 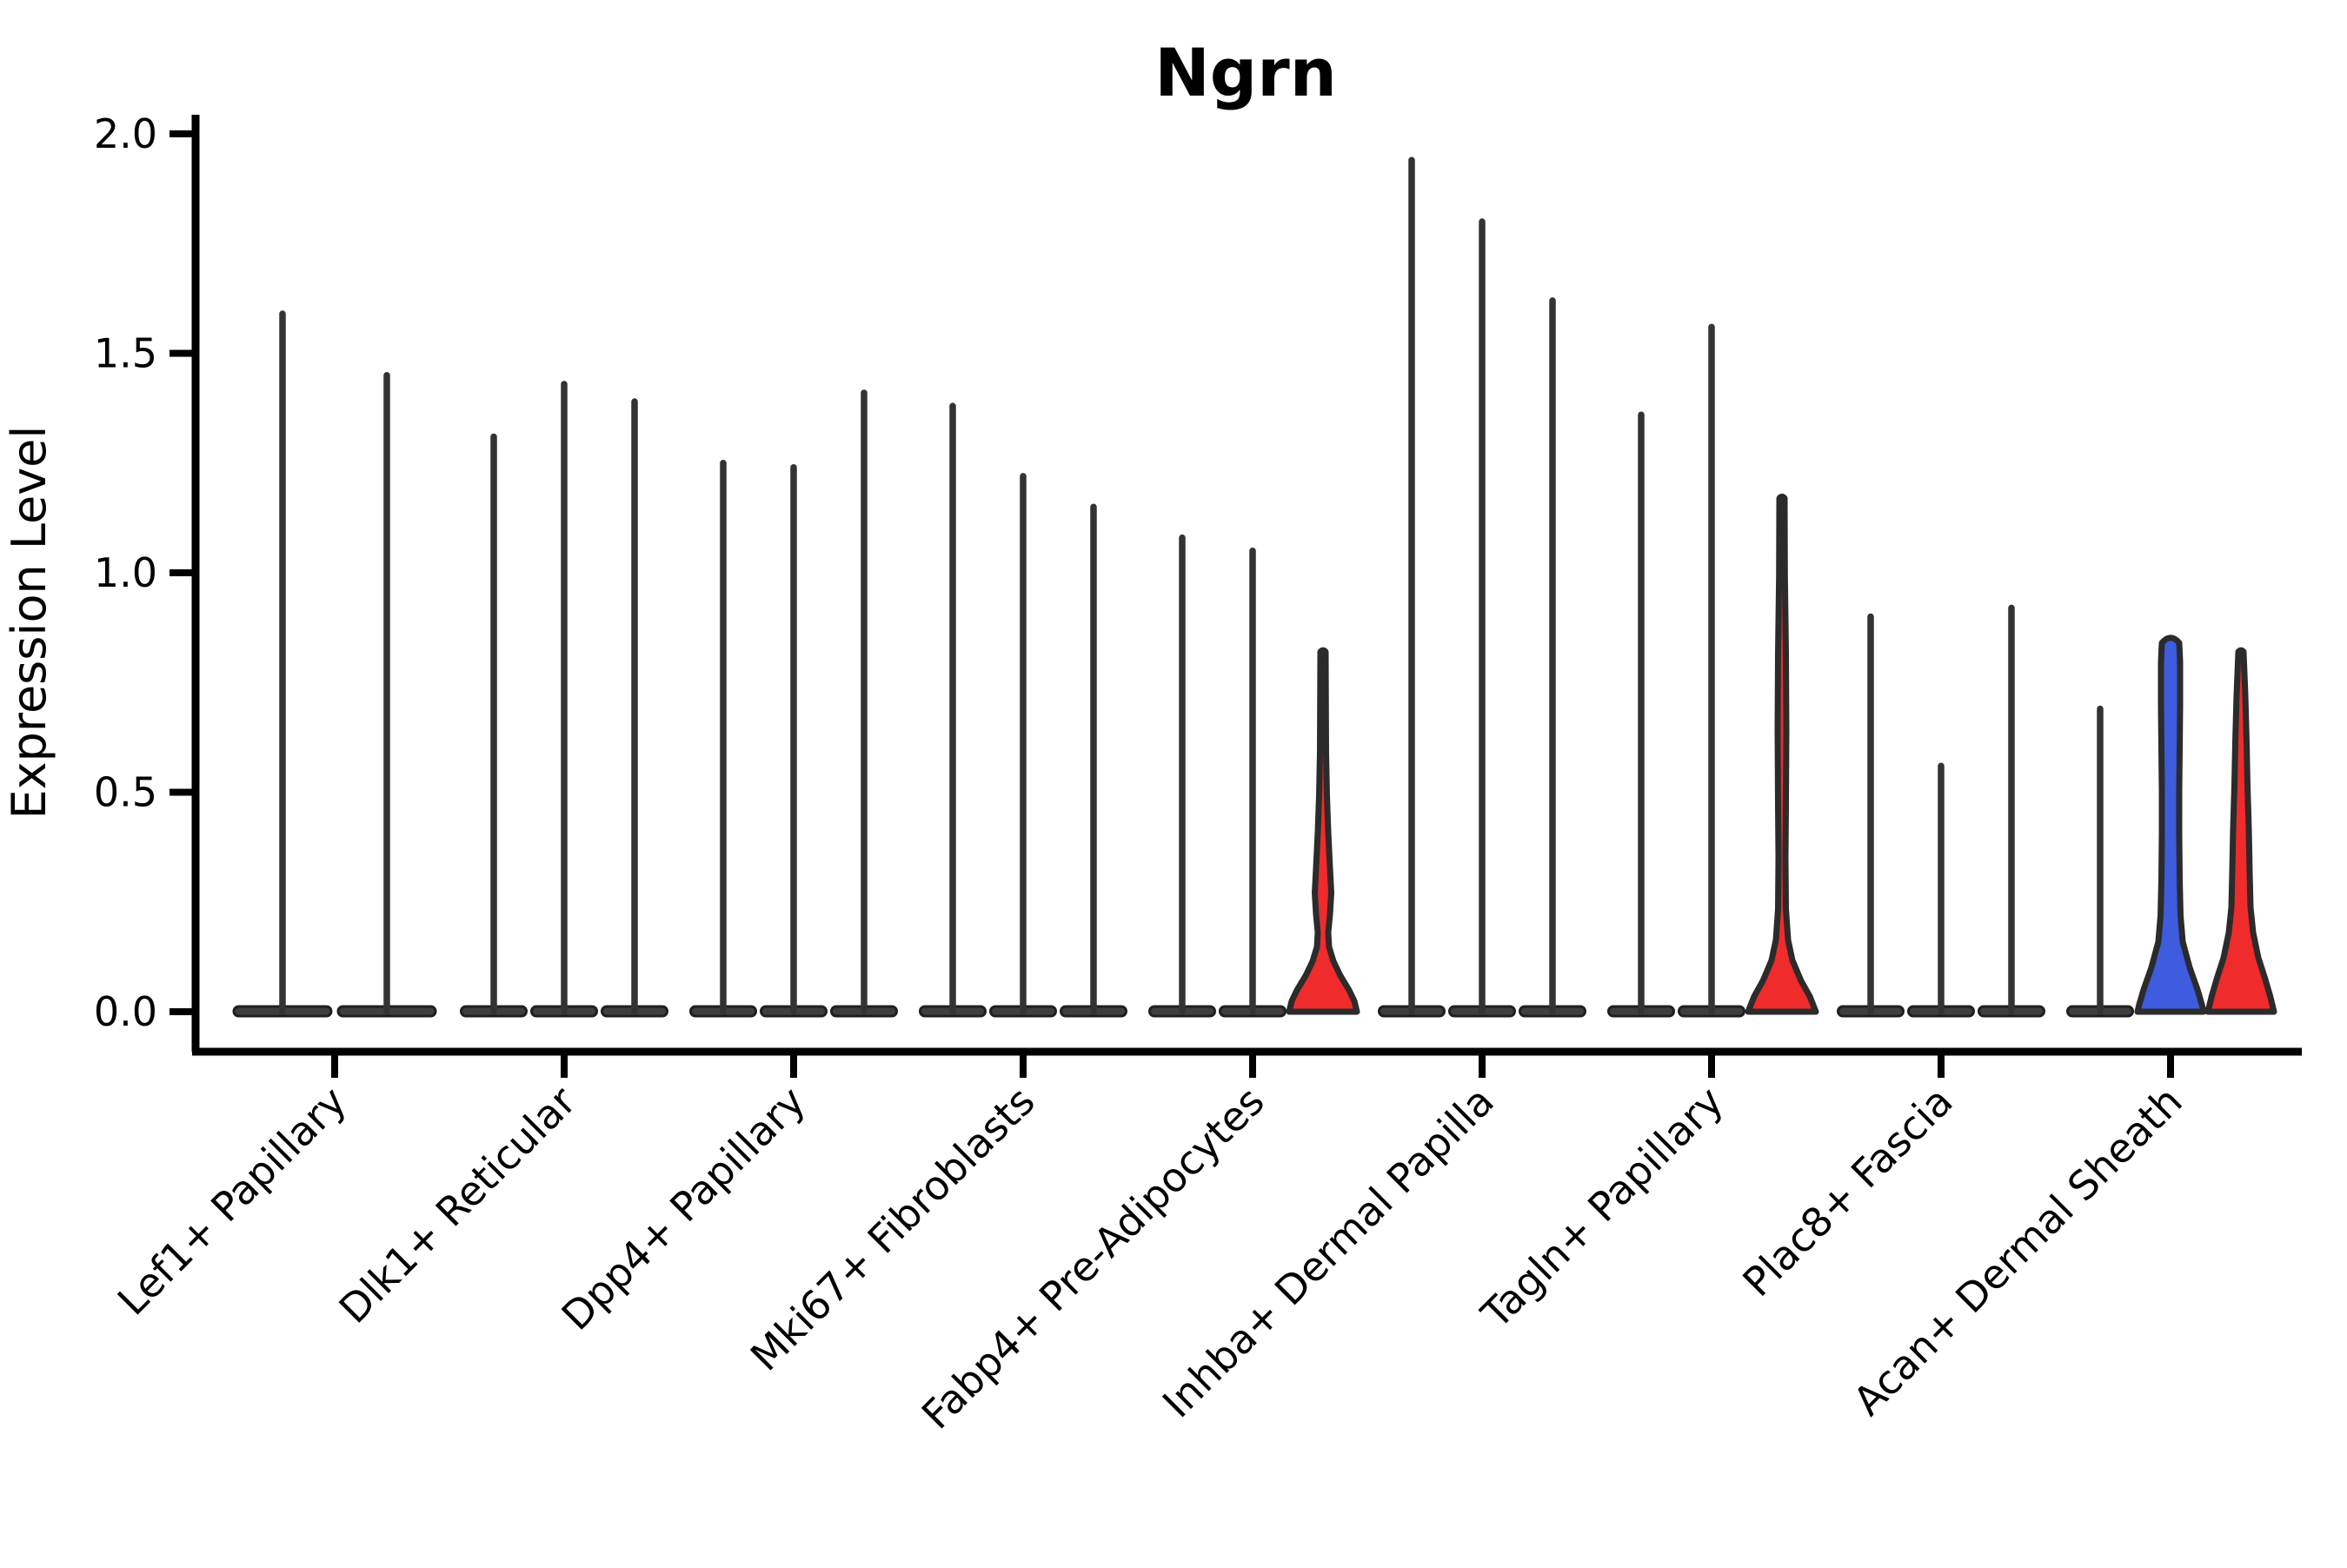 I want to click on y-tick-label: 1.0, so click(x=126, y=572).